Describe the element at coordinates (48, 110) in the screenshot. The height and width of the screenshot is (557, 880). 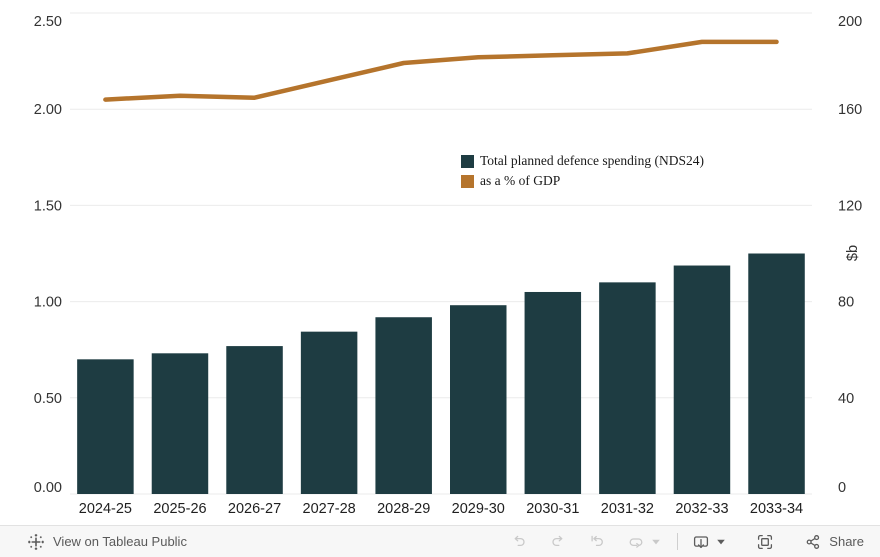
I see `left-axis-tick-label: 2.00` at that location.